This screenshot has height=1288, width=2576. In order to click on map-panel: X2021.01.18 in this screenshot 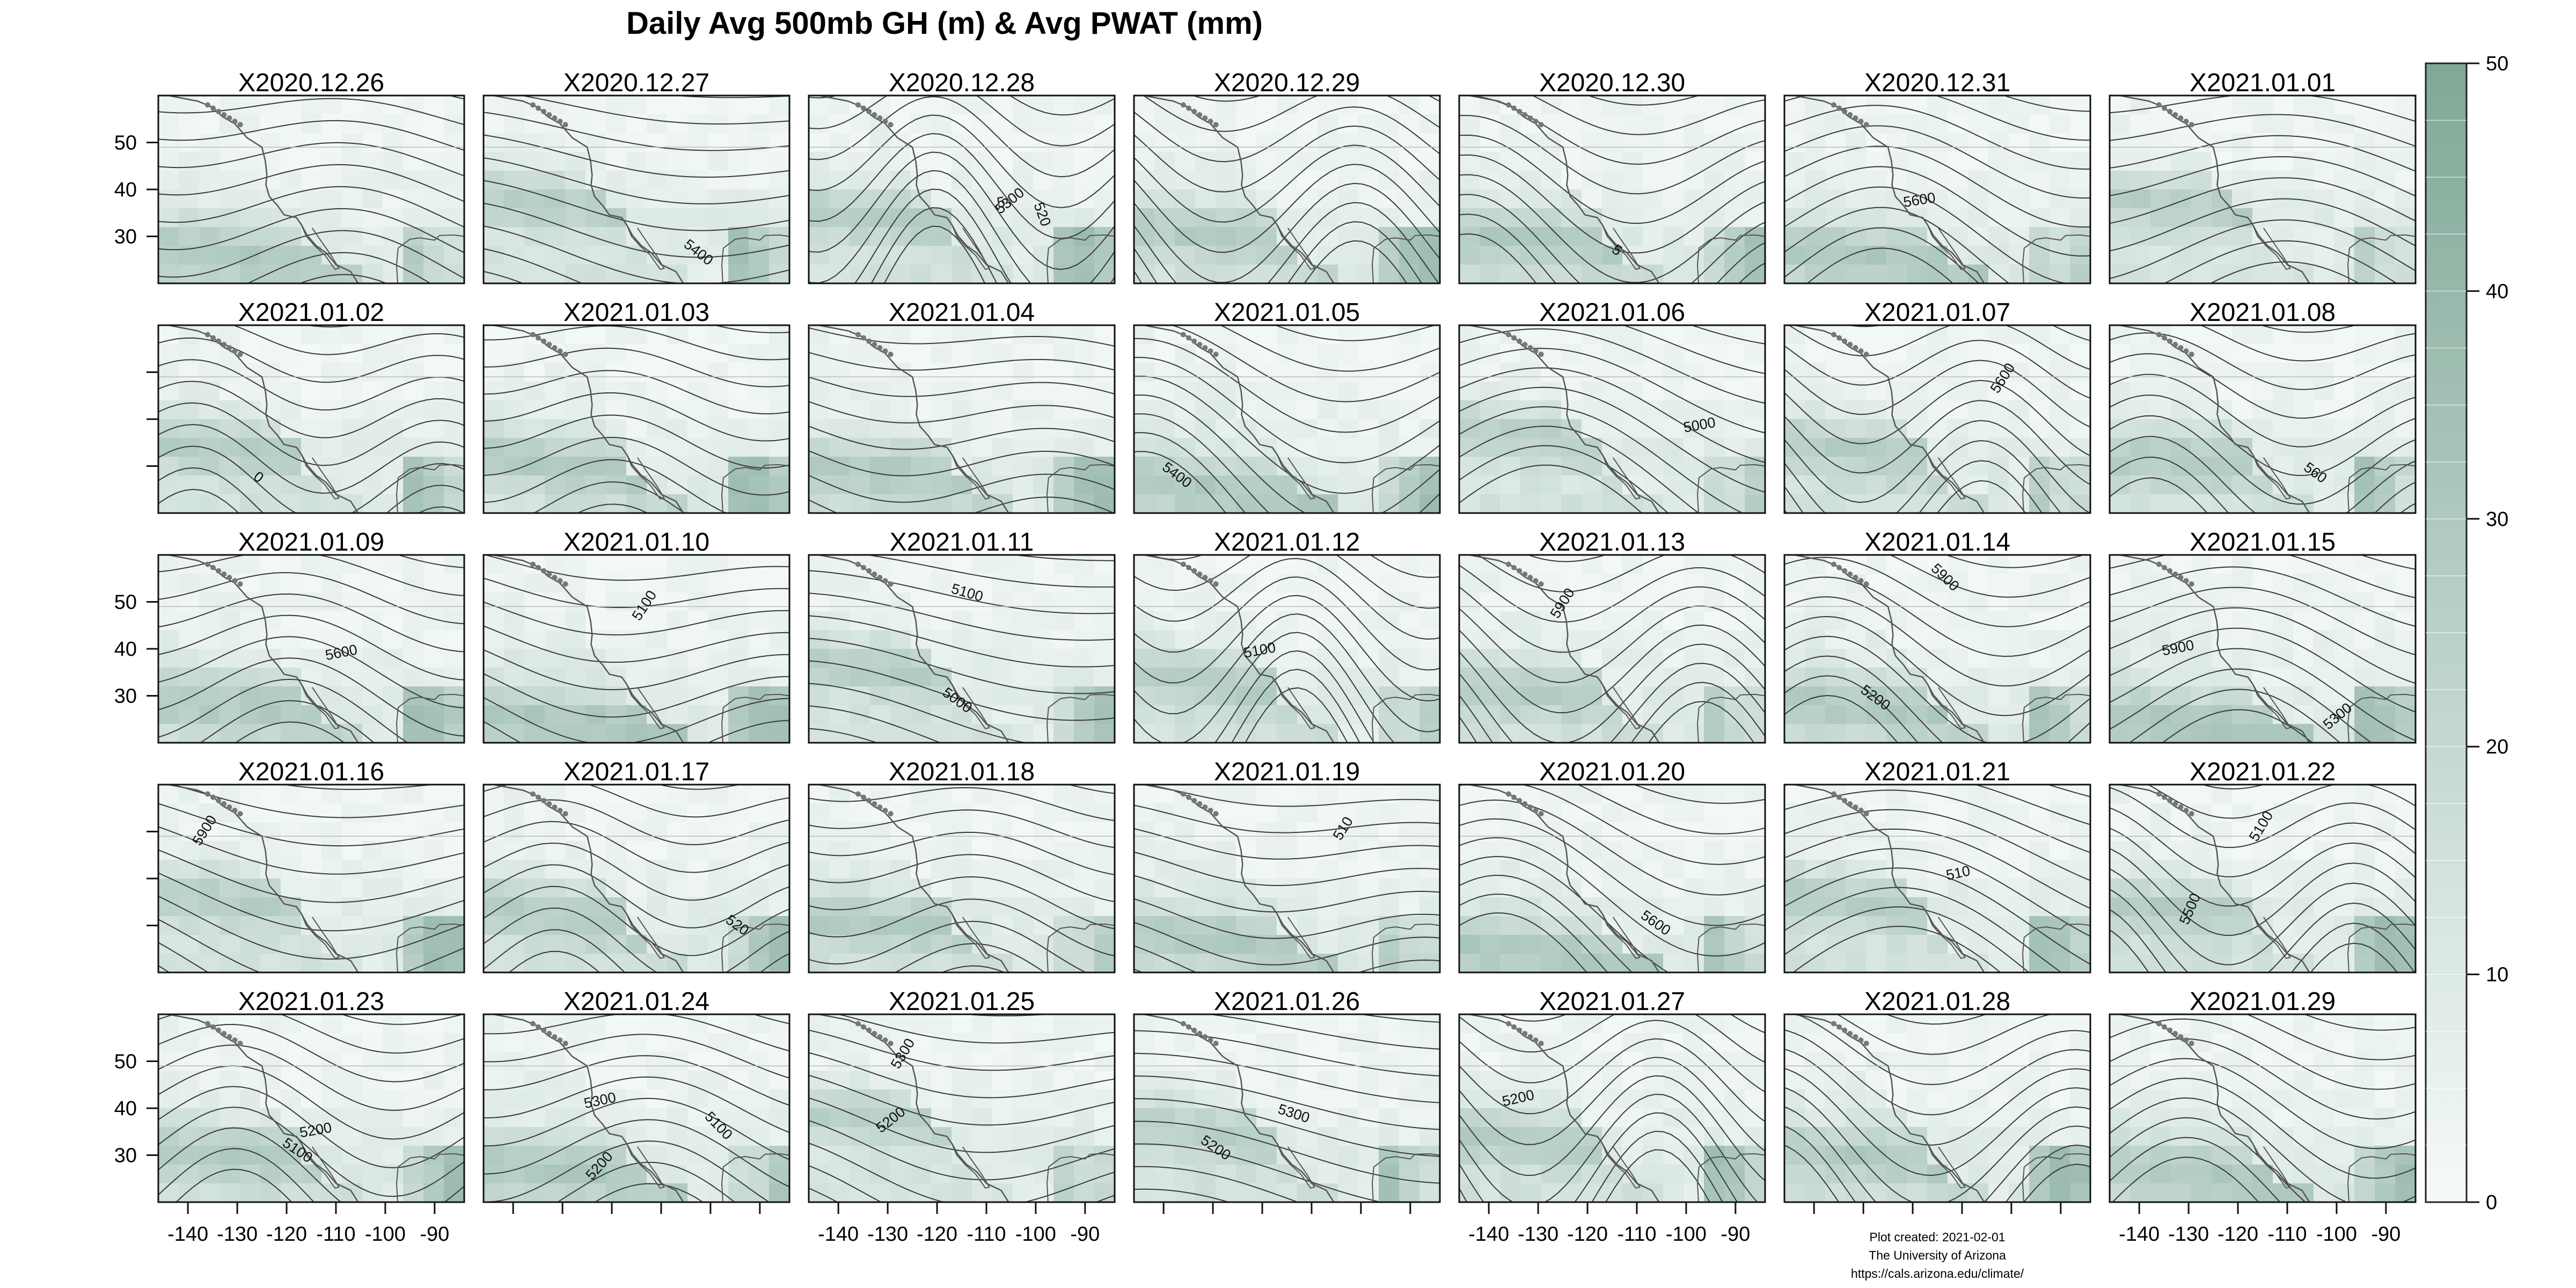, I will do `click(962, 866)`.